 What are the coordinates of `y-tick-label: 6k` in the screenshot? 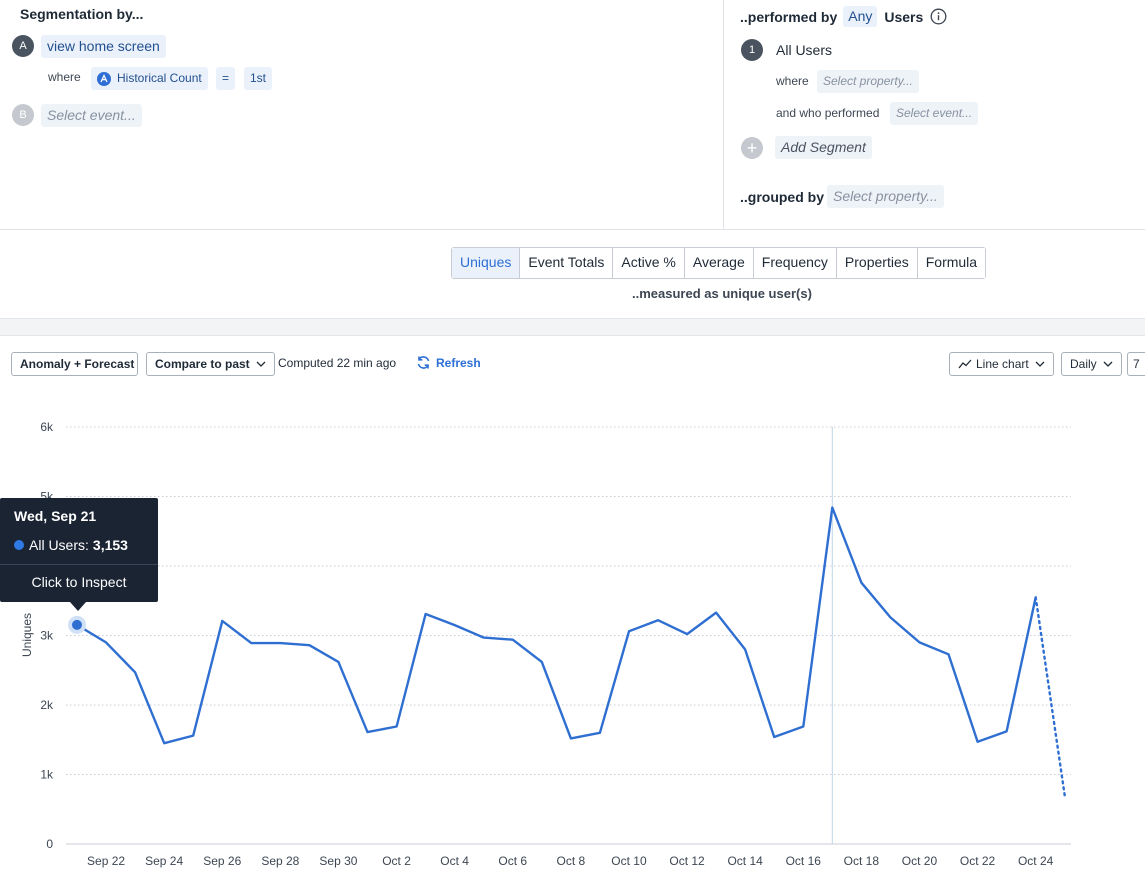 It's located at (47, 427).